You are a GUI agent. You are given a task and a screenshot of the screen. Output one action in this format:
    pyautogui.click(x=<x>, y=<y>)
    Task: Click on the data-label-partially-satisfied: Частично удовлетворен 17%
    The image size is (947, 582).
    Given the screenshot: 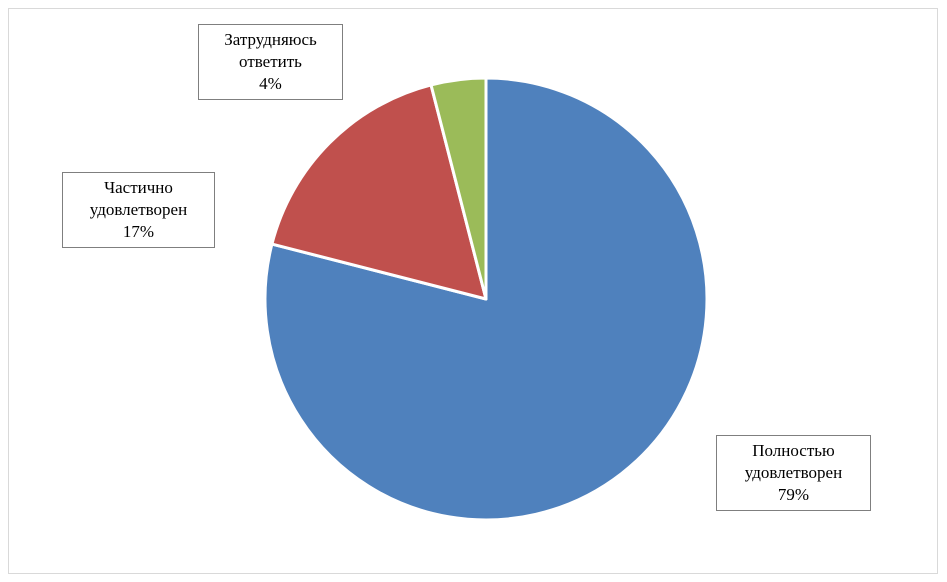 What is the action you would take?
    pyautogui.click(x=138, y=210)
    